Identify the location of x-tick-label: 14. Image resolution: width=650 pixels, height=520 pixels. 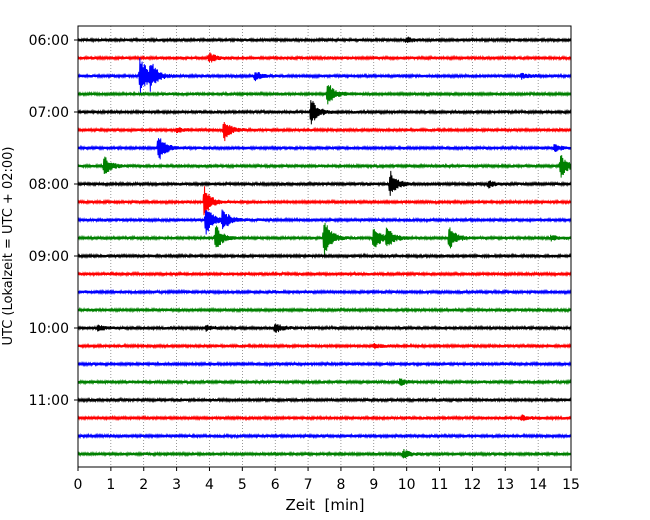
(538, 485).